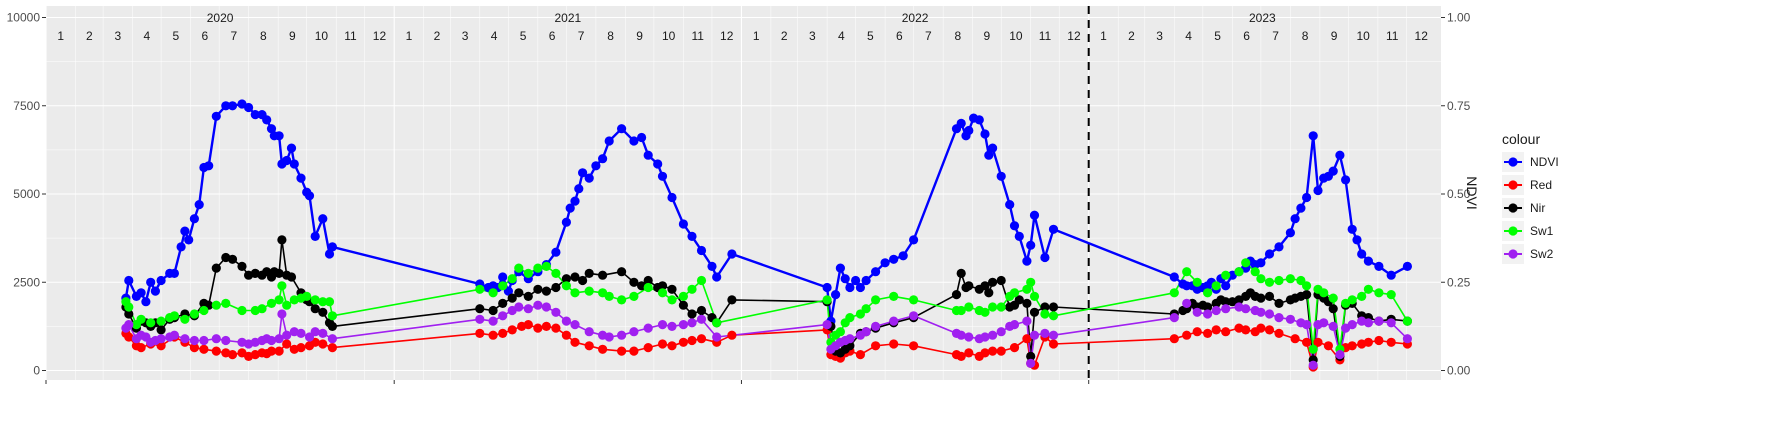 This screenshot has height=442, width=1773. What do you see at coordinates (205, 36) in the screenshot?
I see `month-label: 6` at bounding box center [205, 36].